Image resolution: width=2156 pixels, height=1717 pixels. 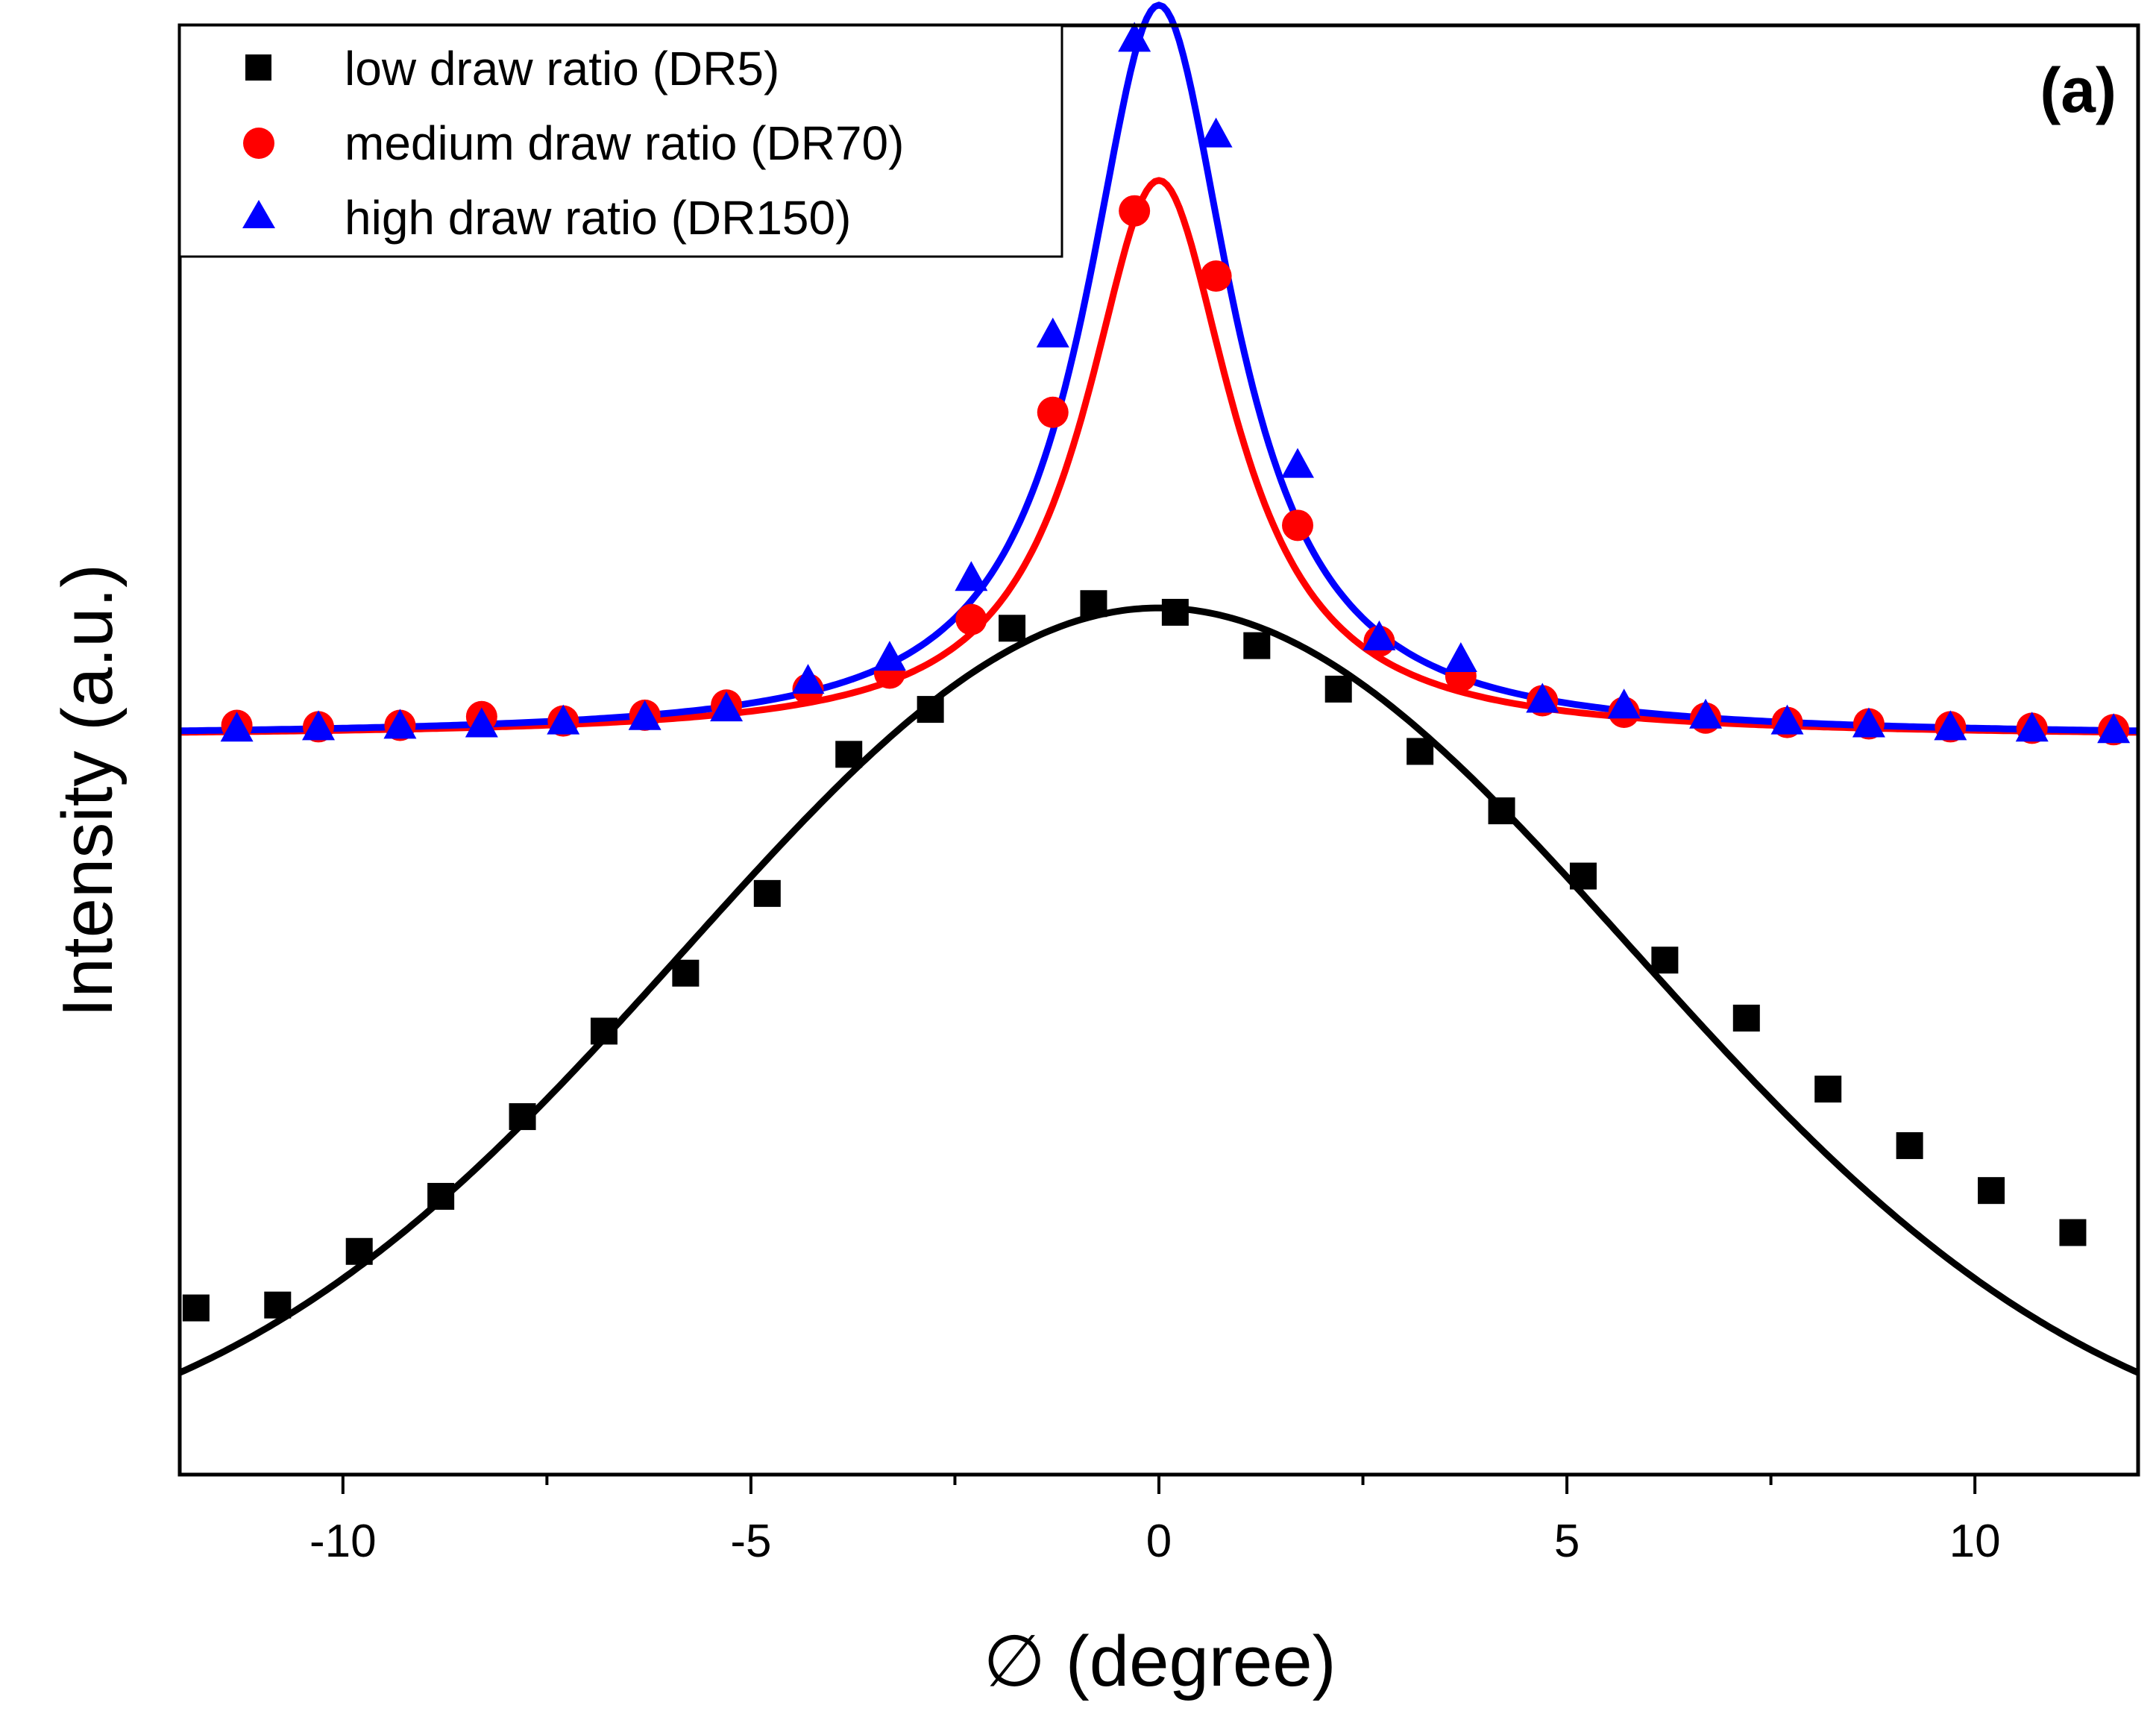 What do you see at coordinates (258, 143) in the screenshot?
I see `legend-marker-circle` at bounding box center [258, 143].